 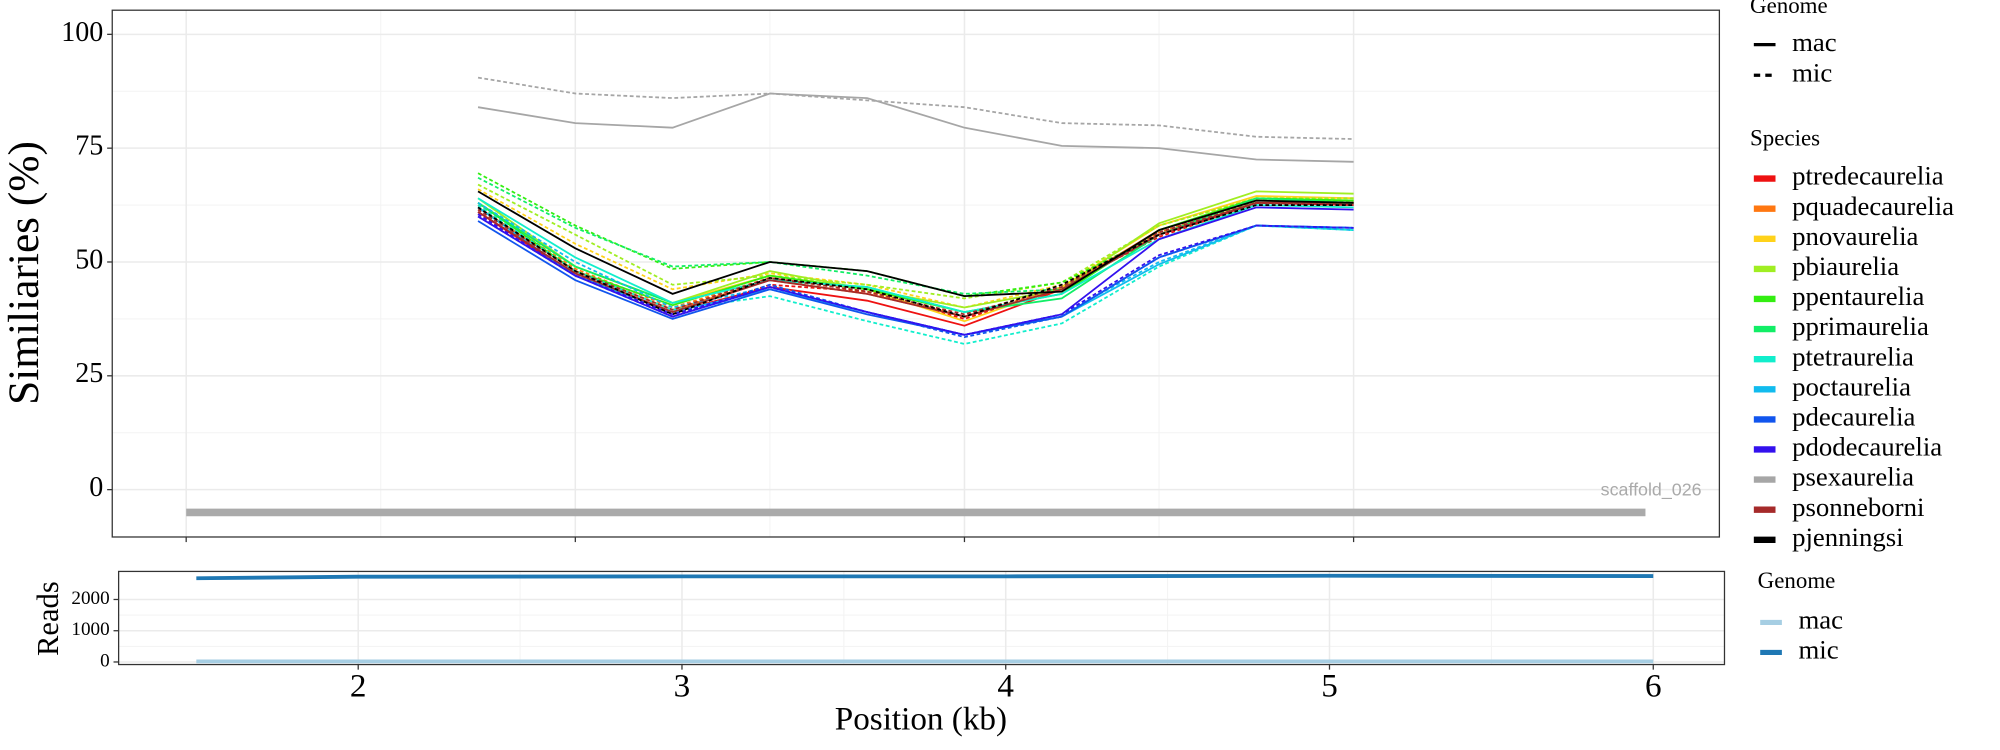 I want to click on x-axis-title: Position (kb), so click(x=921, y=719).